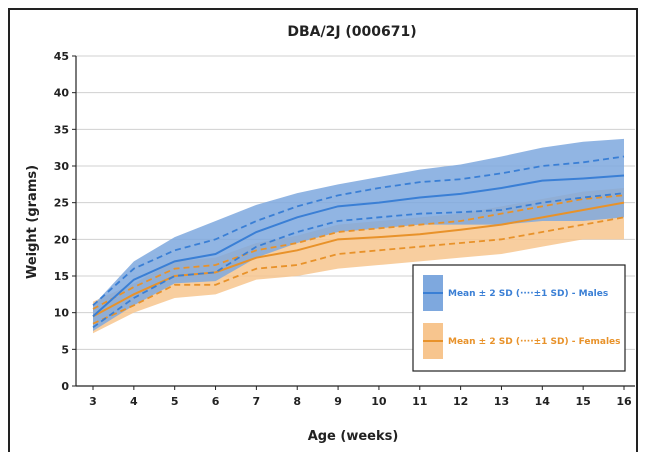  I want to click on y-axis-label: Weight (grams), so click(32, 222).